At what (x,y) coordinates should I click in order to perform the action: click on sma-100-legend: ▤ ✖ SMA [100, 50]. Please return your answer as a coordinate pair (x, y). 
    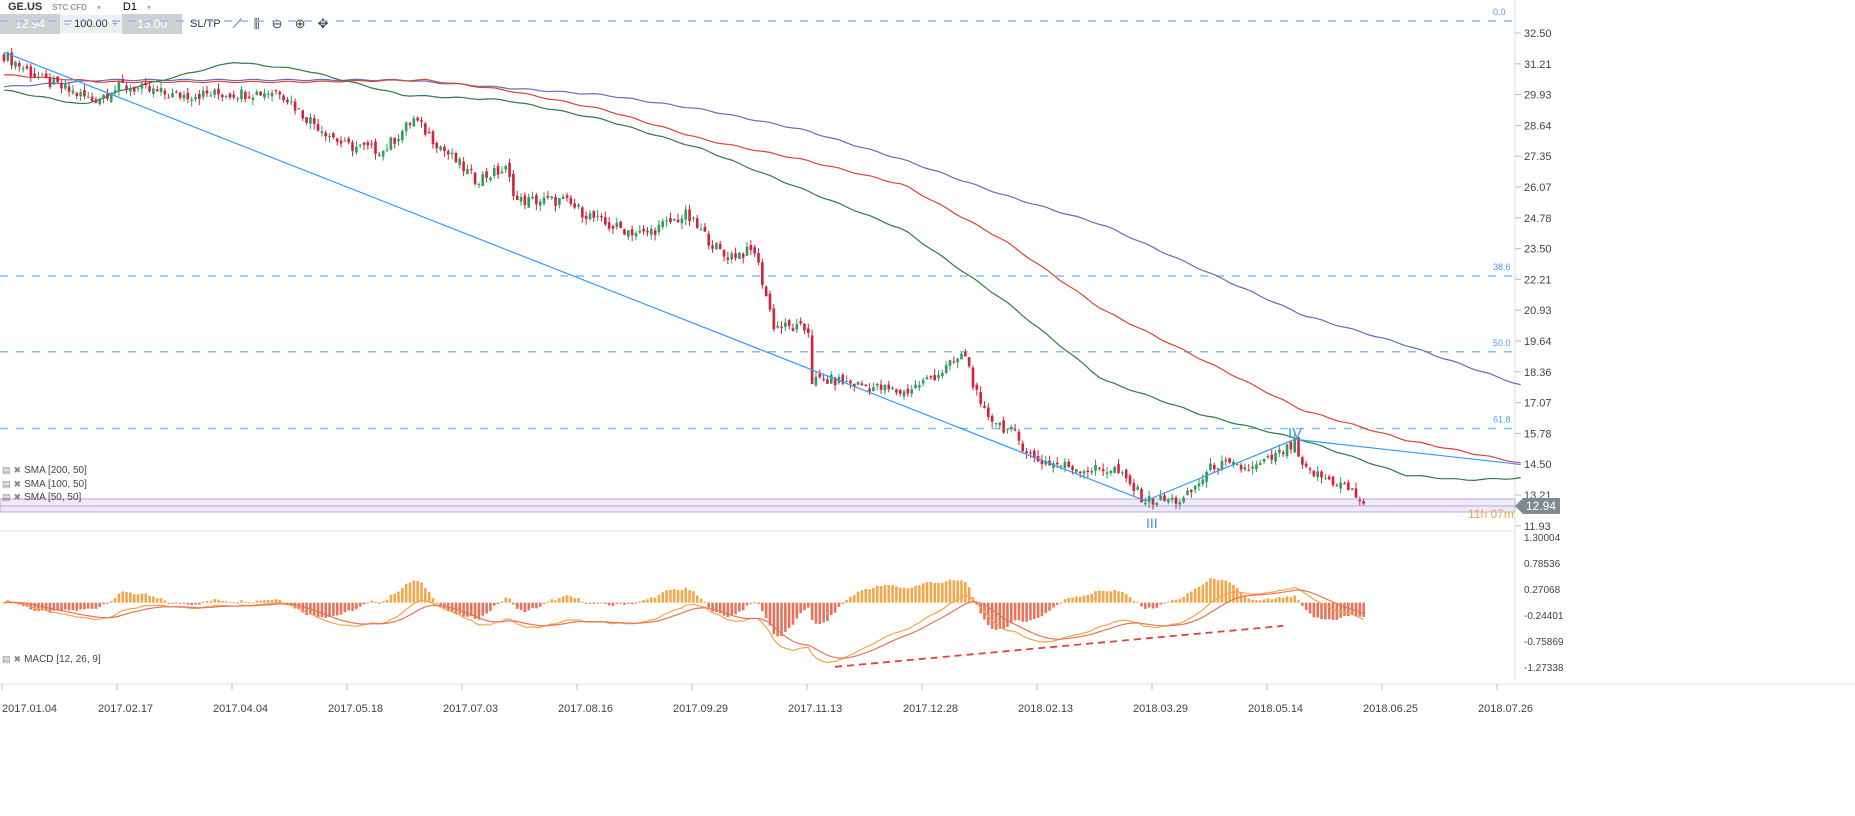
    Looking at the image, I should click on (44, 484).